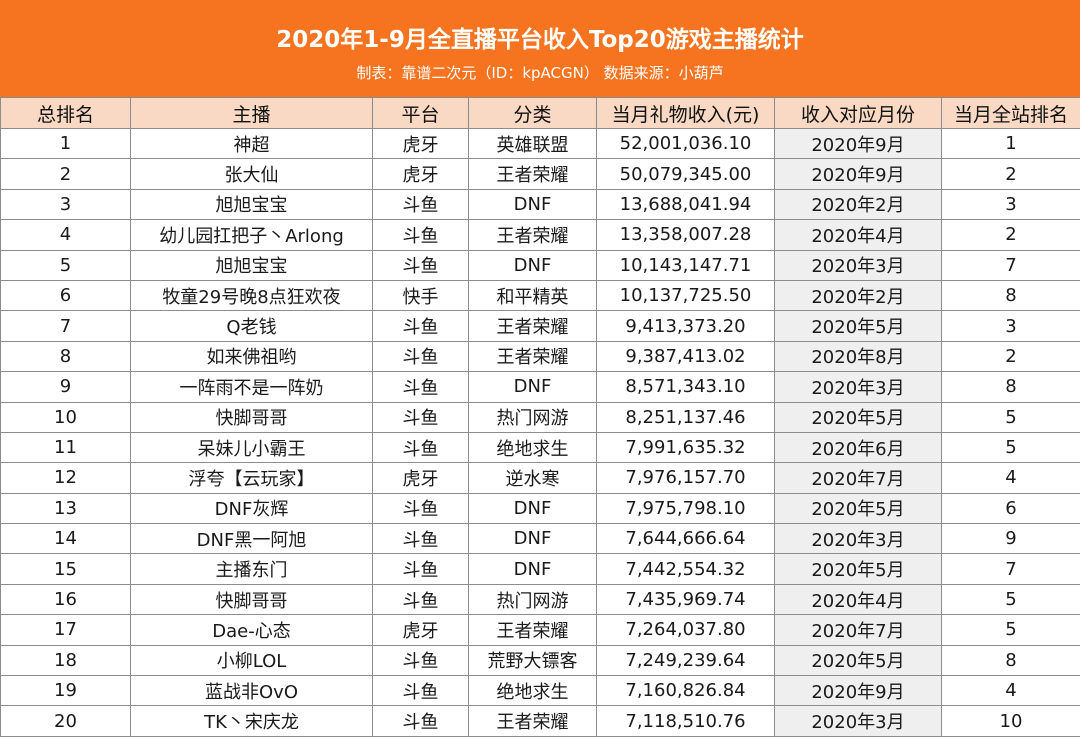  Describe the element at coordinates (540, 508) in the screenshot. I see `table-row: 13 DNF灰辉 斗鱼 DNF 7,975,798.10 2020年5月 6` at that location.